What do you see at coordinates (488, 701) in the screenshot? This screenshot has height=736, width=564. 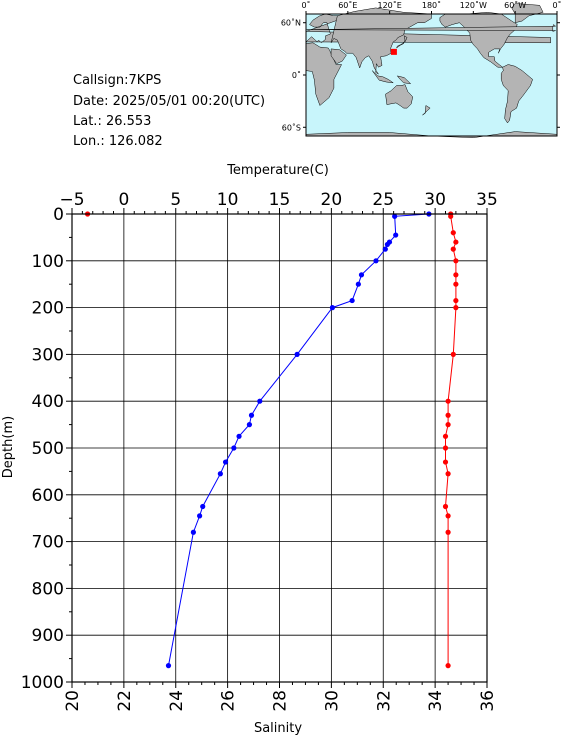 I see `salinity-tick-label: 36` at bounding box center [488, 701].